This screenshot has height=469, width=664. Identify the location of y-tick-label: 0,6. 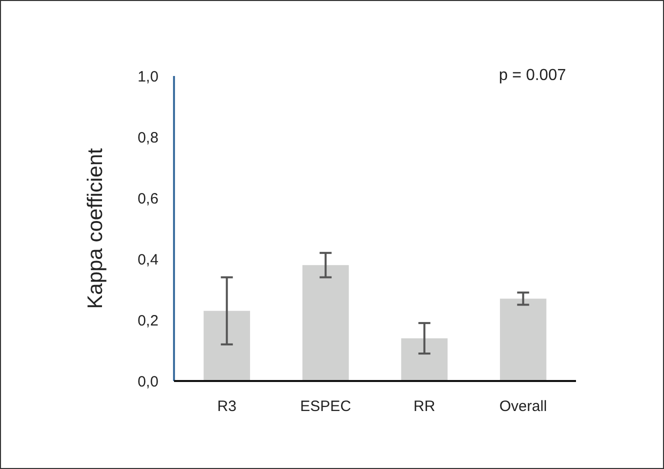
(148, 199).